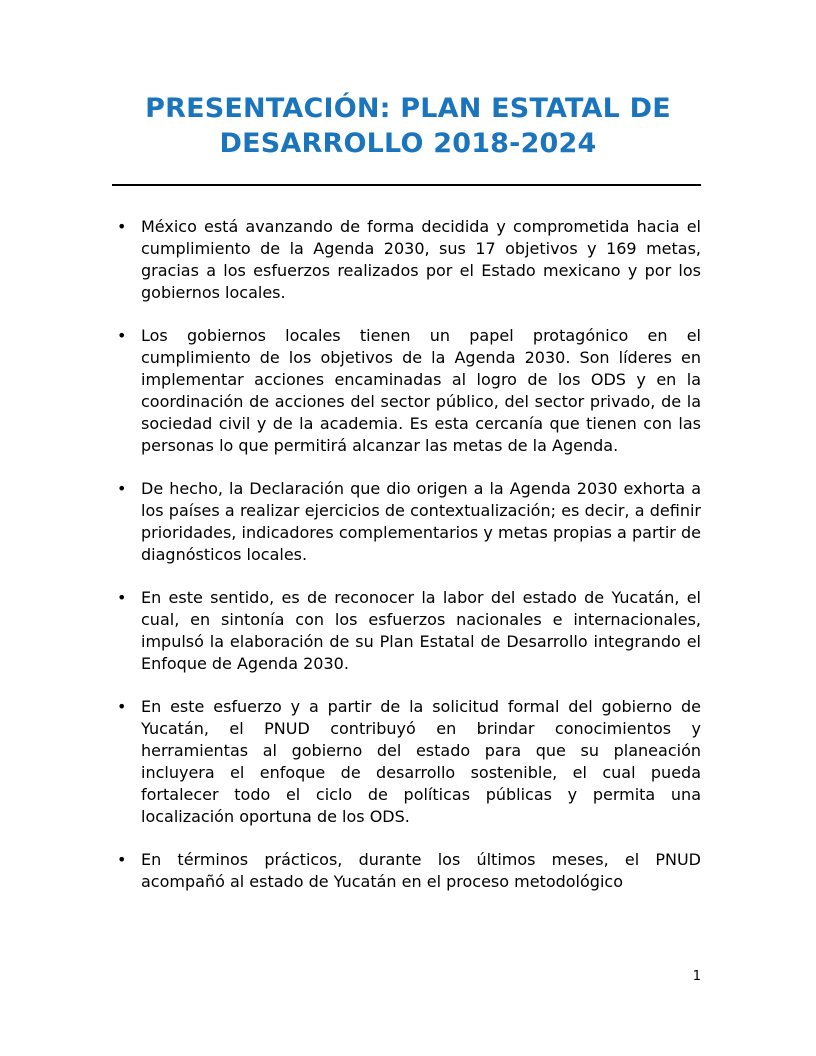 The width and height of the screenshot is (816, 1056). I want to click on page-title-line-2: DESARROLLO 2018-2024, so click(408, 143).